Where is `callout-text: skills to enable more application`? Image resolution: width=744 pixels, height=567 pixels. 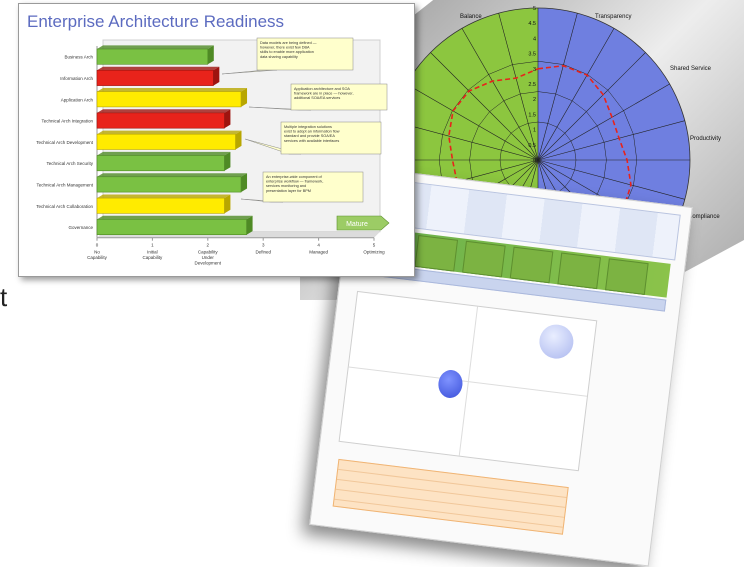 callout-text: skills to enable more application is located at coordinates (287, 52).